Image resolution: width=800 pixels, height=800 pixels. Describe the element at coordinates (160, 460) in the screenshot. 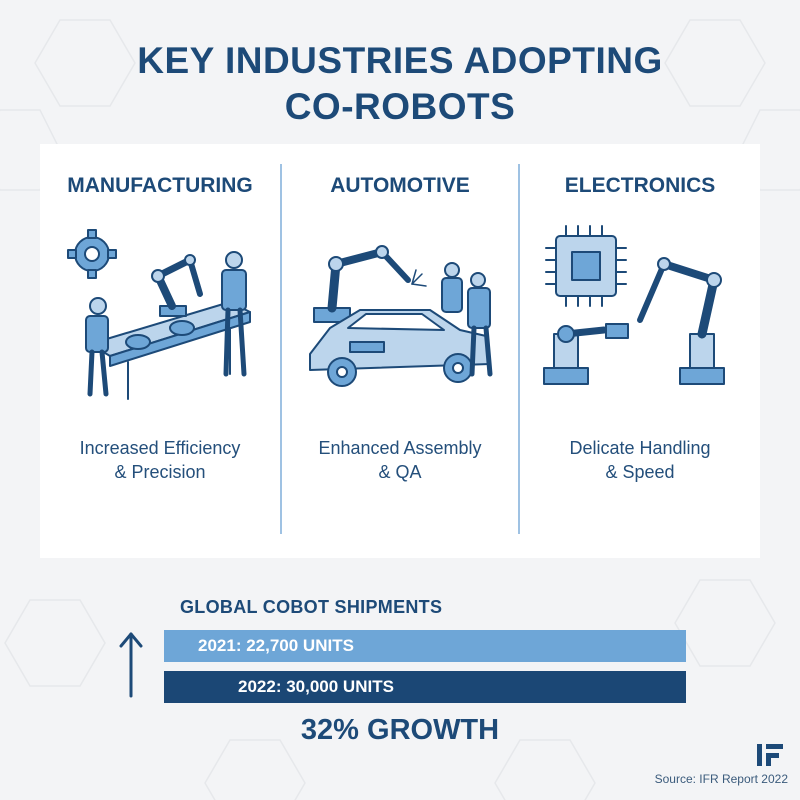

I see `industry-caption: Increased Efficiency & Precision` at that location.